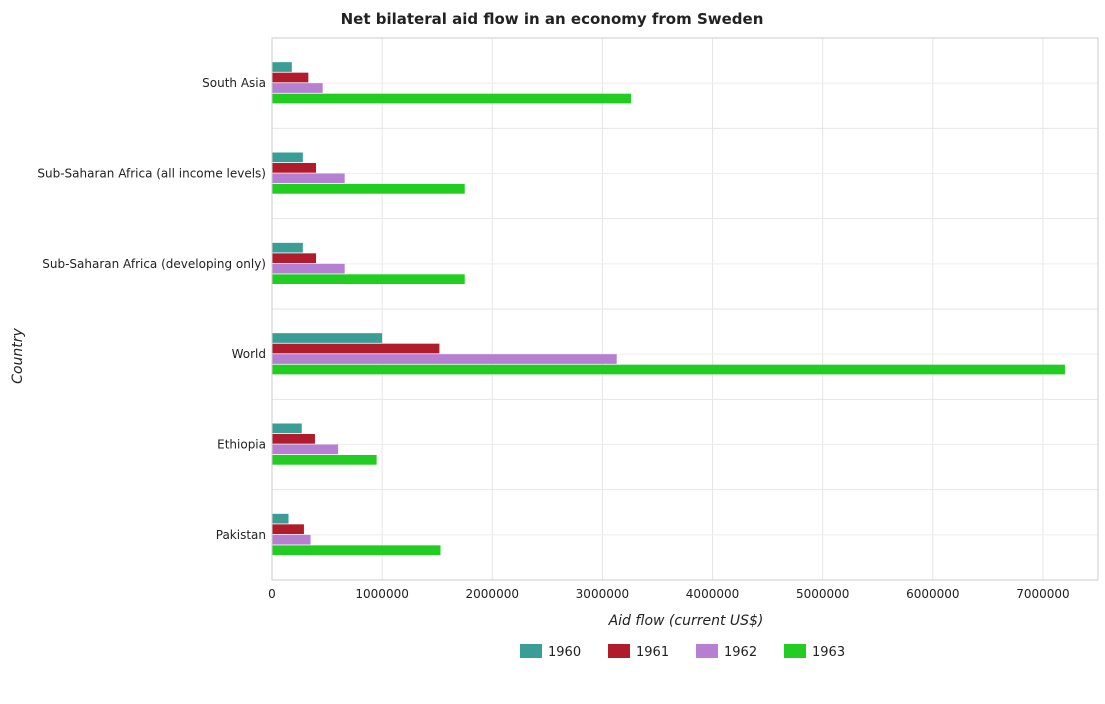  I want to click on y-tick-label: Sub-Saharan Africa (developing only), so click(154, 264).